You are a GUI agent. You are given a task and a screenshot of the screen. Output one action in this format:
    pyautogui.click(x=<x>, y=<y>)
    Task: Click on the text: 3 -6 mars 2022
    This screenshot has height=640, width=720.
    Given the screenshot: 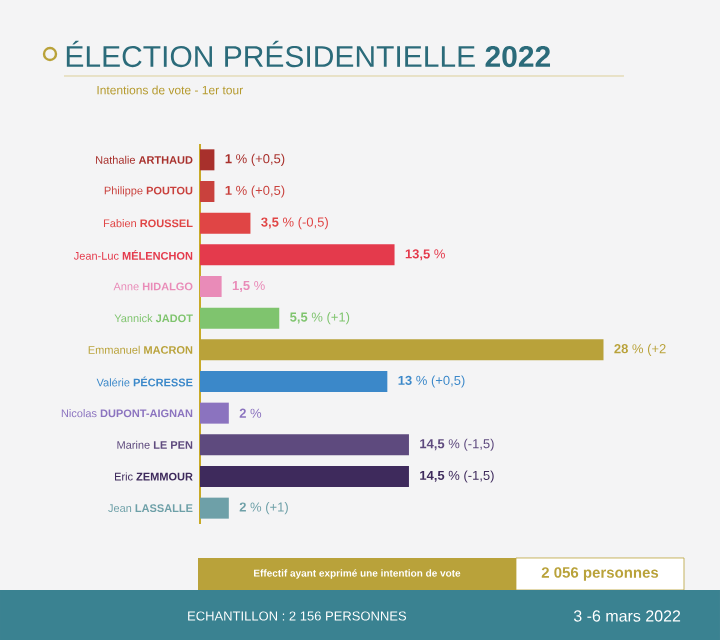 What is the action you would take?
    pyautogui.click(x=627, y=616)
    